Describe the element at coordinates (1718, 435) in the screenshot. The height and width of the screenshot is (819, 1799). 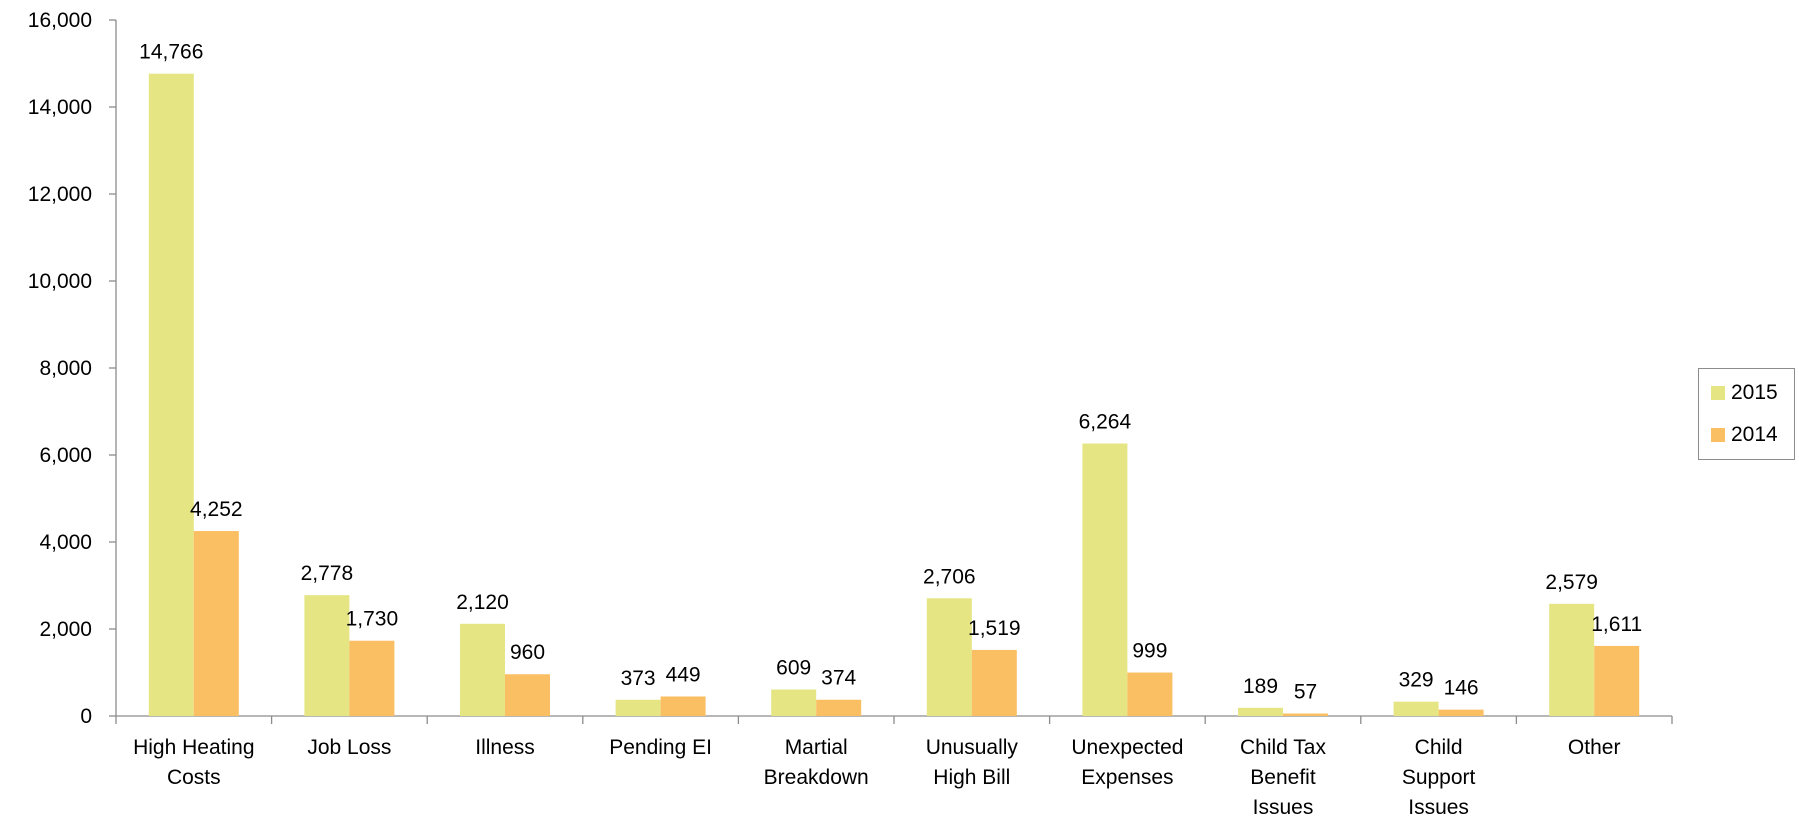
I see `legend-swatch-2014` at that location.